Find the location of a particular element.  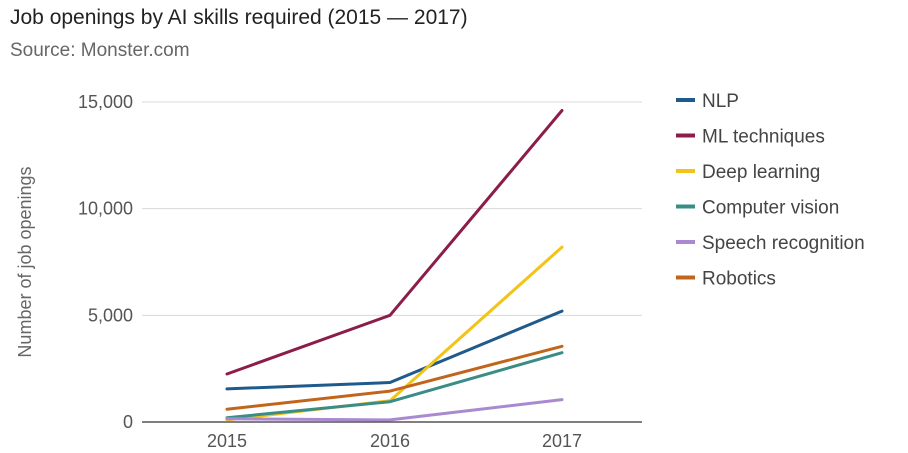

x-tick-label: 2015 is located at coordinates (227, 441).